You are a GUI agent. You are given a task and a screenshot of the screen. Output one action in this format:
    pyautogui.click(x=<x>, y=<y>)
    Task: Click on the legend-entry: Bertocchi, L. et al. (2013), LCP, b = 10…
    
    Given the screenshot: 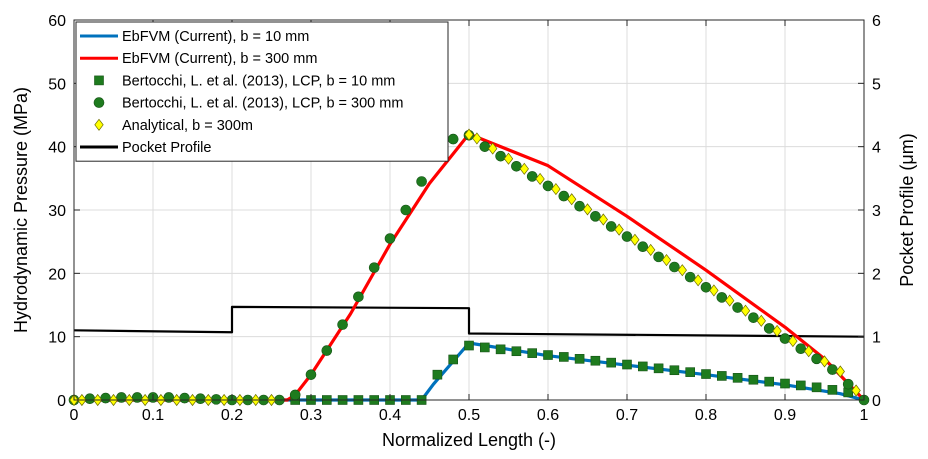 What is the action you would take?
    pyautogui.click(x=244, y=81)
    